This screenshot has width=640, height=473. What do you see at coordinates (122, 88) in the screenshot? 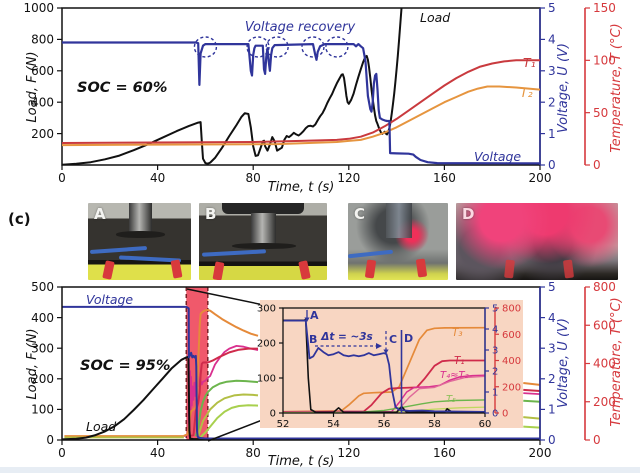
I see `soc60-label: SOC = 60%` at bounding box center [122, 88].